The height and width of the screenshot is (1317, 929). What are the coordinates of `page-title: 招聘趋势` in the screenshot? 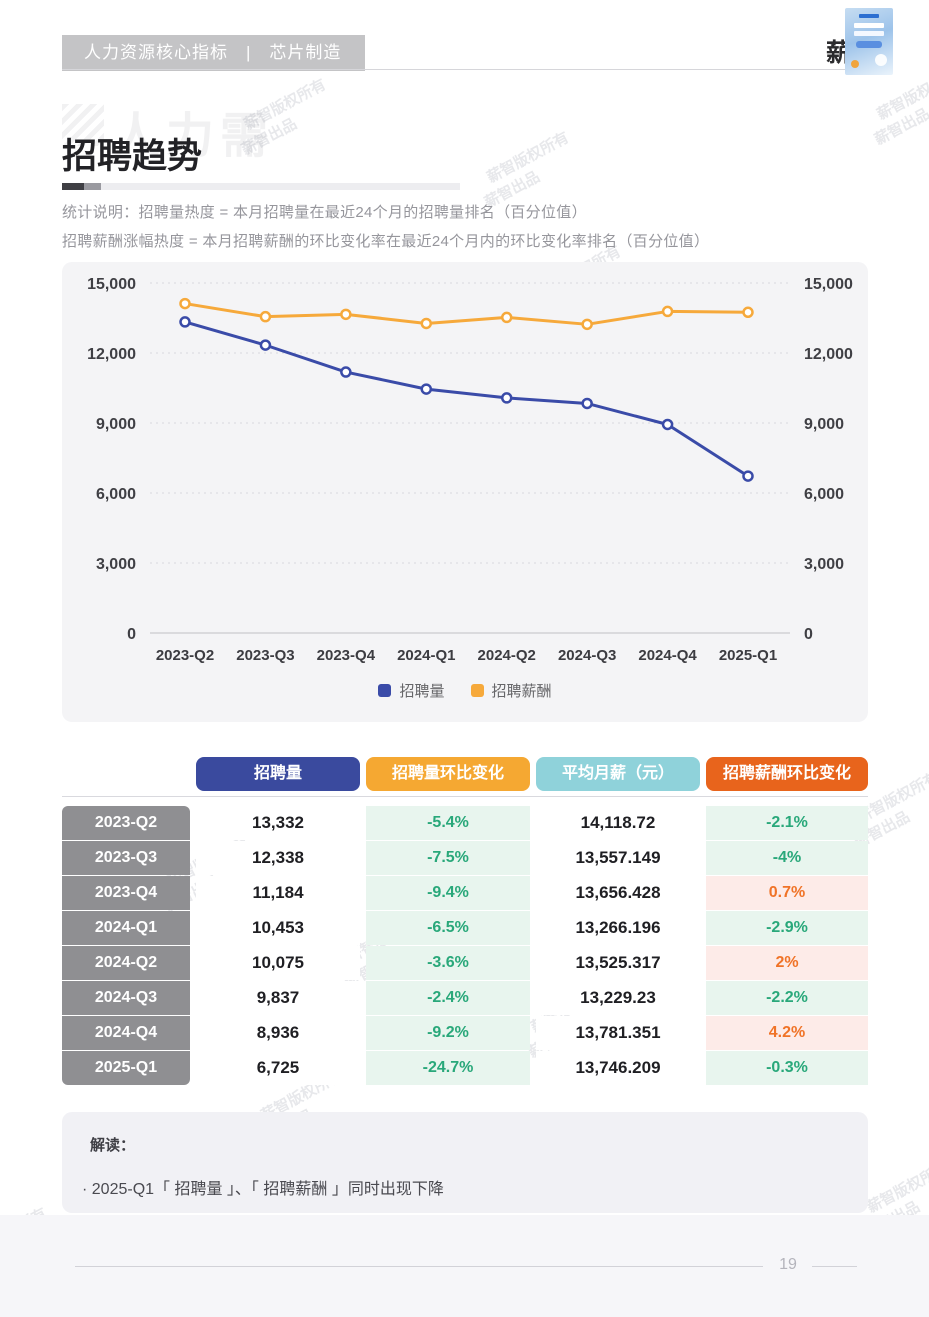 It's located at (132, 156).